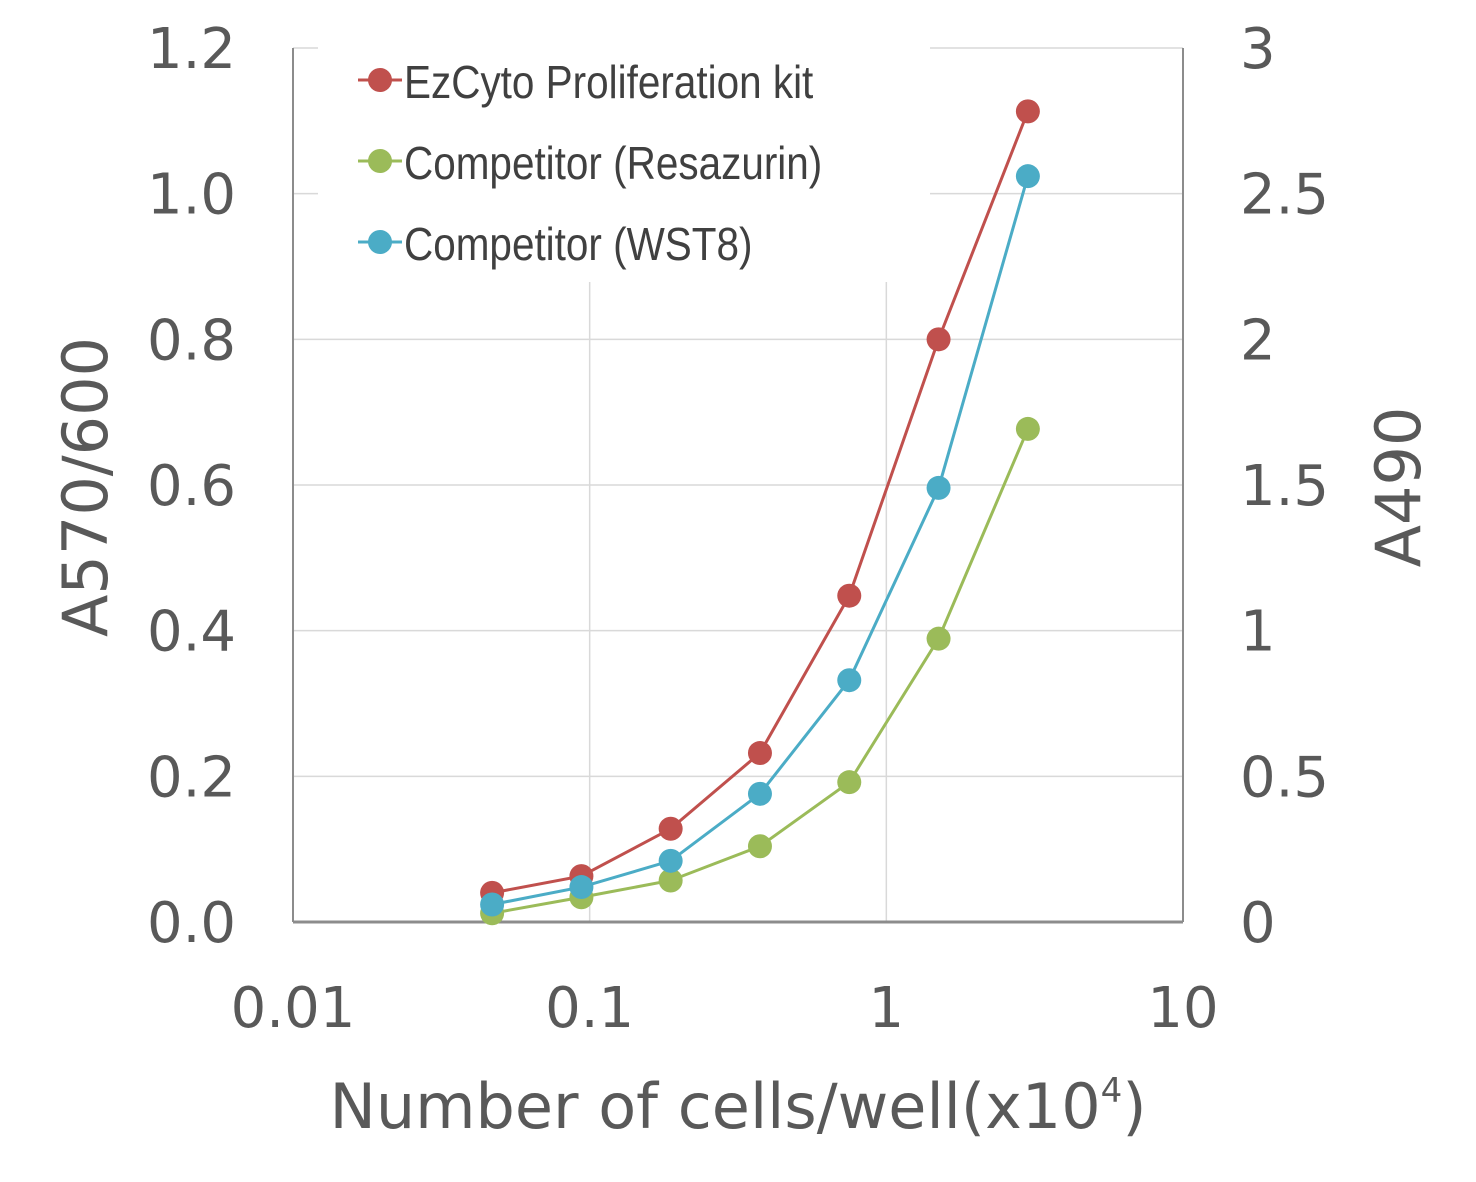 The height and width of the screenshot is (1182, 1476). Describe the element at coordinates (1112, 1091) in the screenshot. I see `x-axis-title-superscript: 4` at that location.